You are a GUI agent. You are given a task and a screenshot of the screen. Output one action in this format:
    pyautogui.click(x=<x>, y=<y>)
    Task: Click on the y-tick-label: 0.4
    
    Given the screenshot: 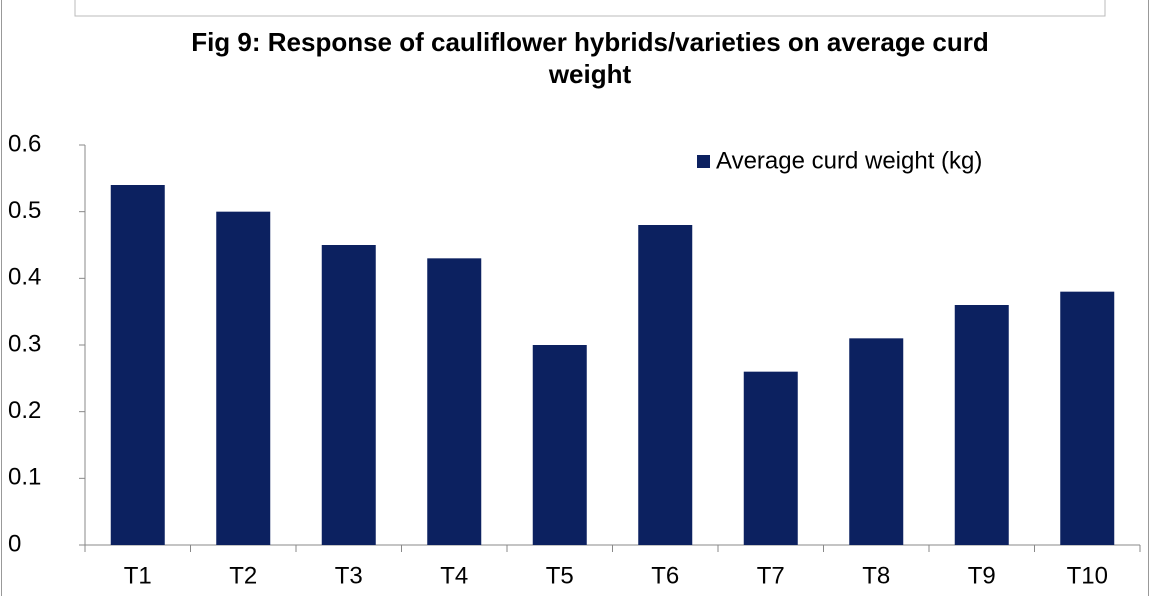 What is the action you would take?
    pyautogui.click(x=24, y=277)
    